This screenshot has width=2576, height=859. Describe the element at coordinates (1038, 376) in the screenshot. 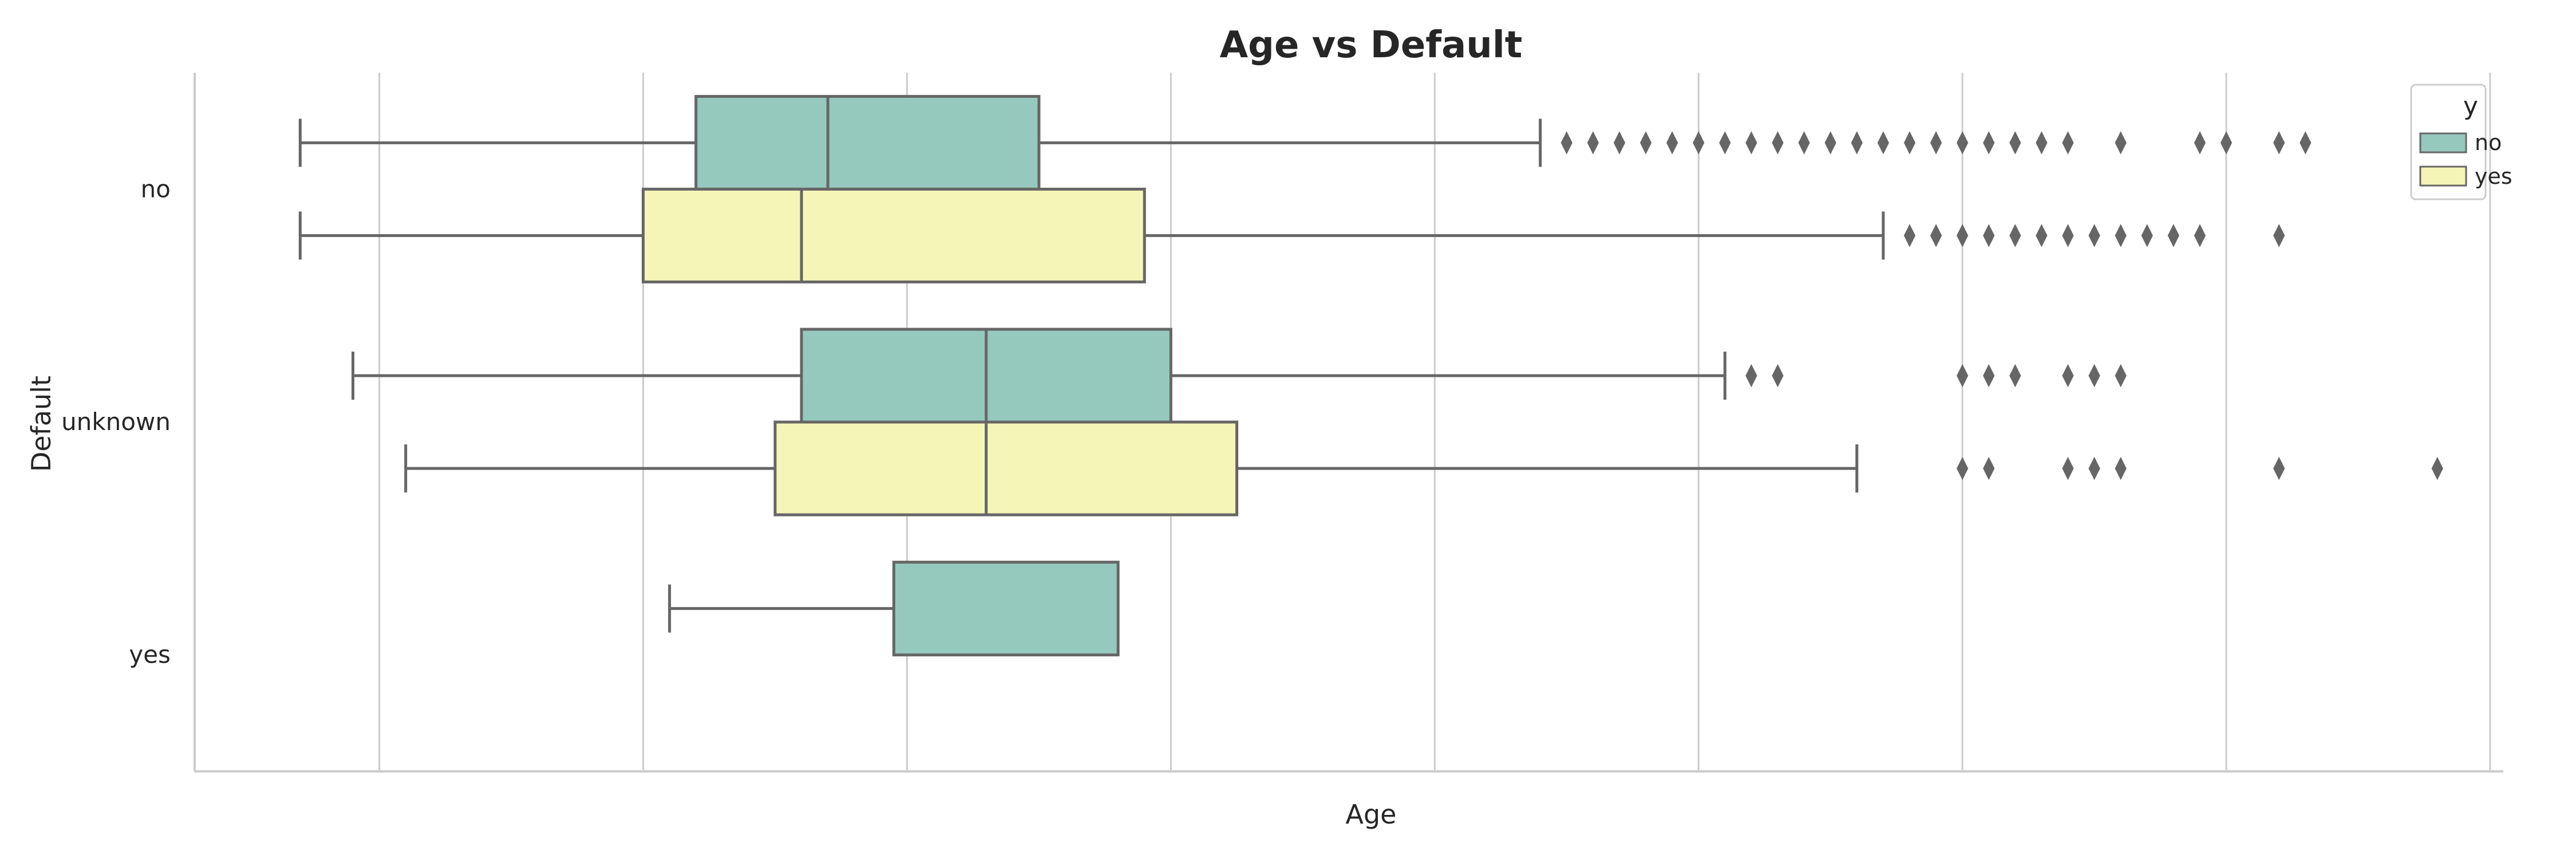

I see `box-unknown-no` at that location.